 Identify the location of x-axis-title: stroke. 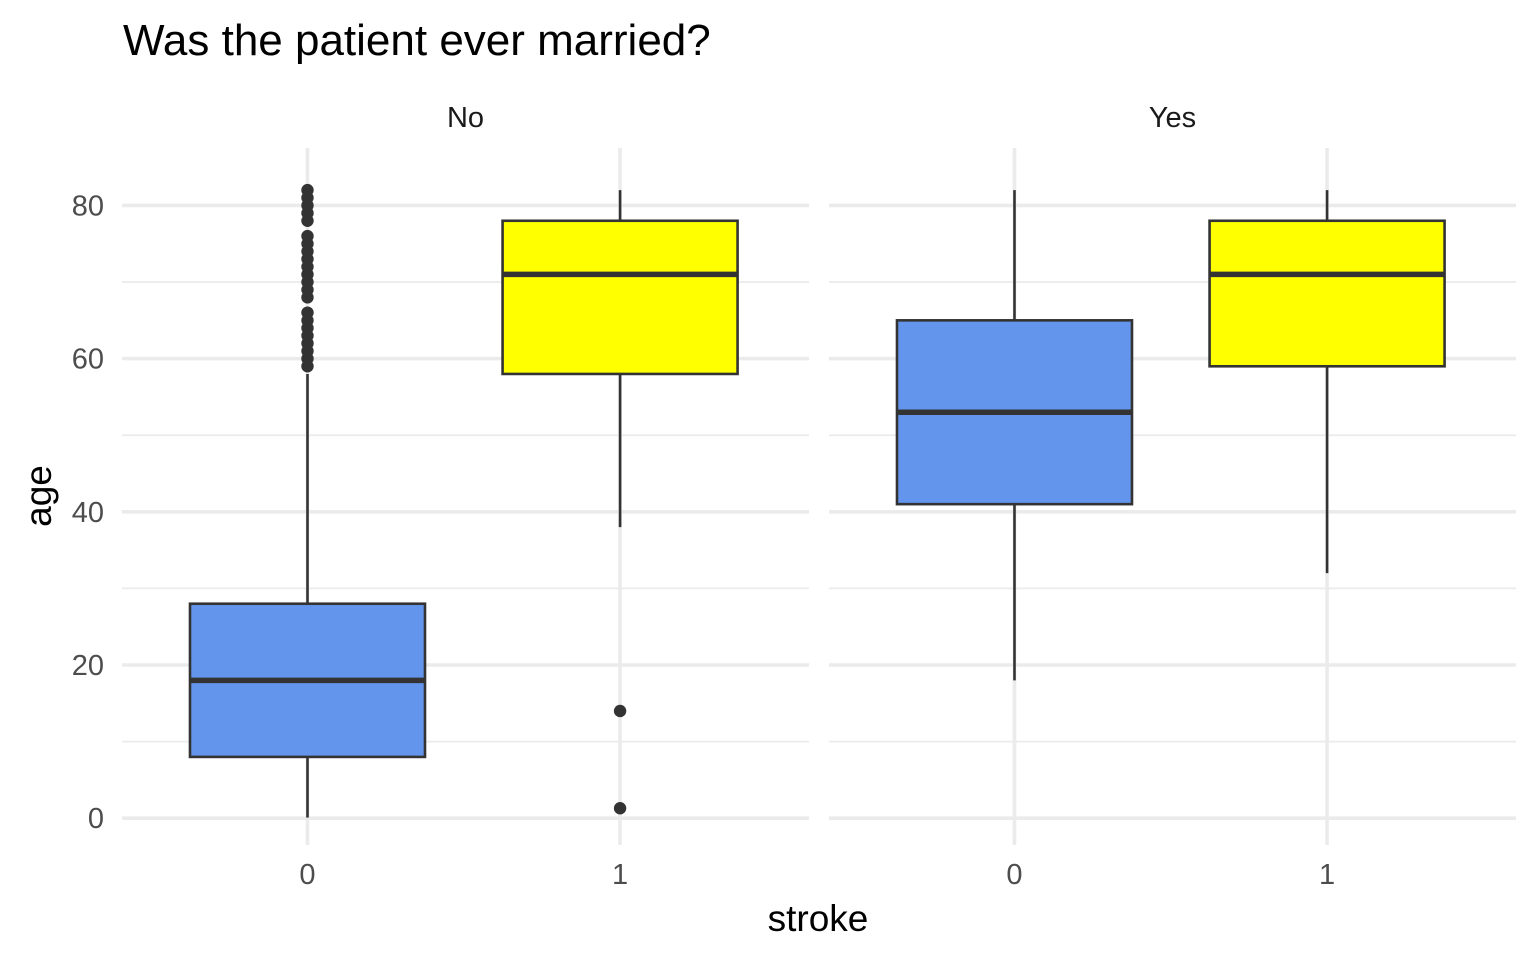
(818, 918).